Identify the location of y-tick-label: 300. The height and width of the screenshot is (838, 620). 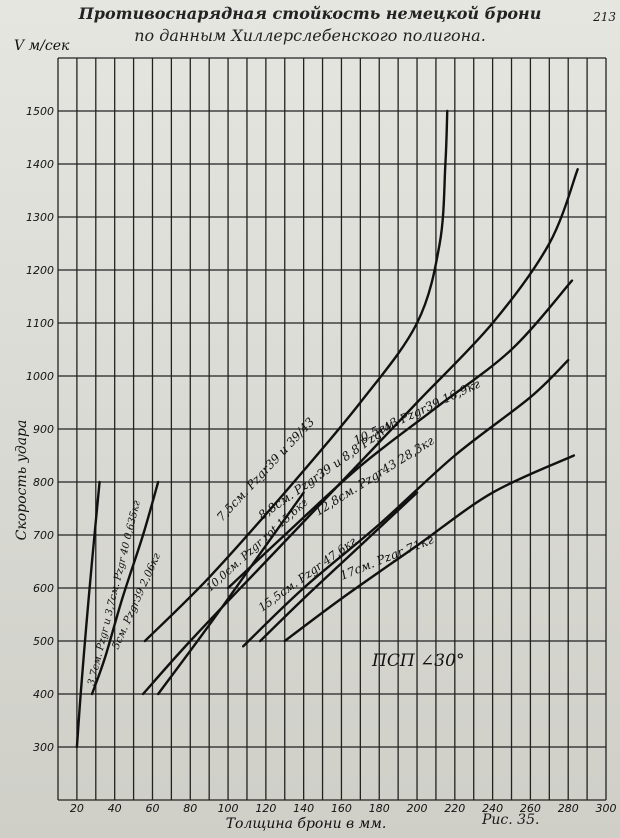
(43, 747).